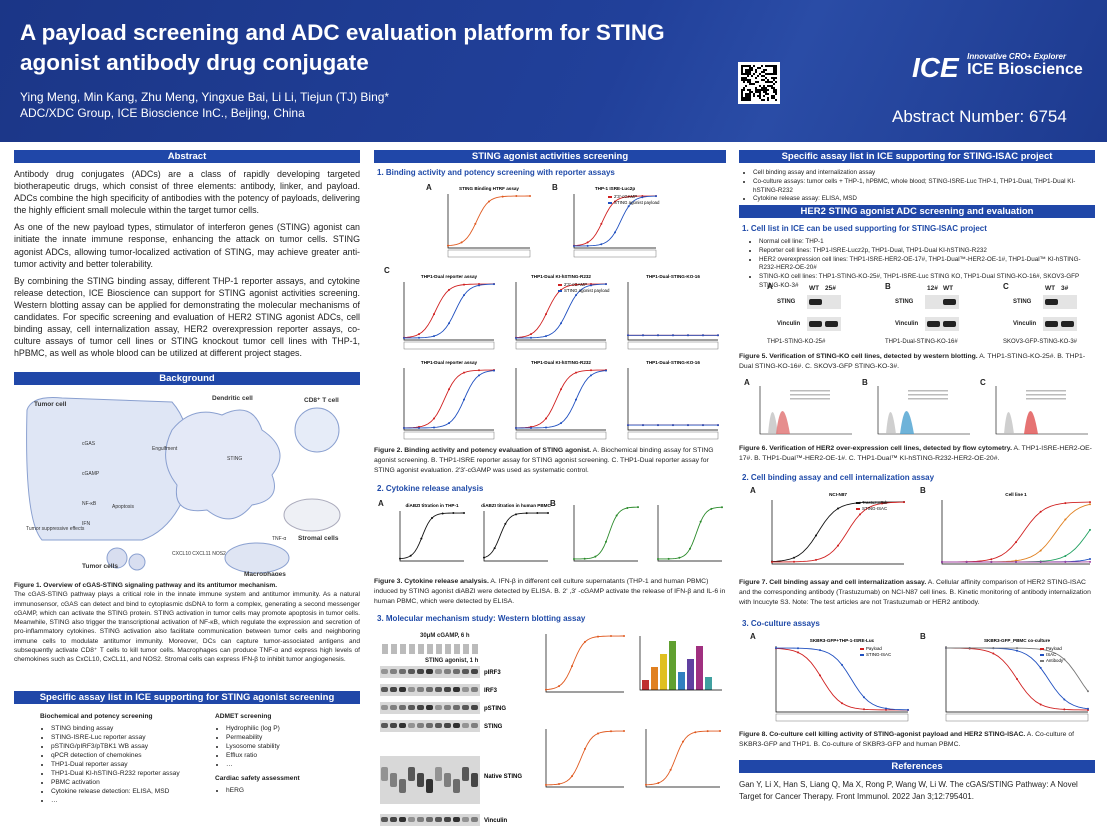 The width and height of the screenshot is (1107, 838). Describe the element at coordinates (312, 515) in the screenshot. I see `stromal-shape` at that location.